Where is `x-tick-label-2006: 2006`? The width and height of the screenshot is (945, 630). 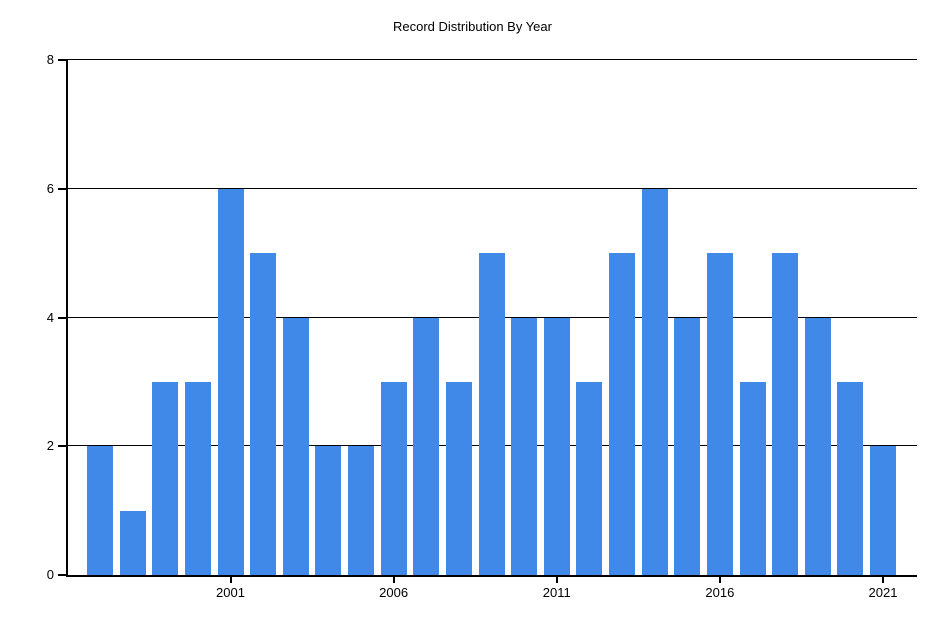 x-tick-label-2006: 2006 is located at coordinates (394, 592).